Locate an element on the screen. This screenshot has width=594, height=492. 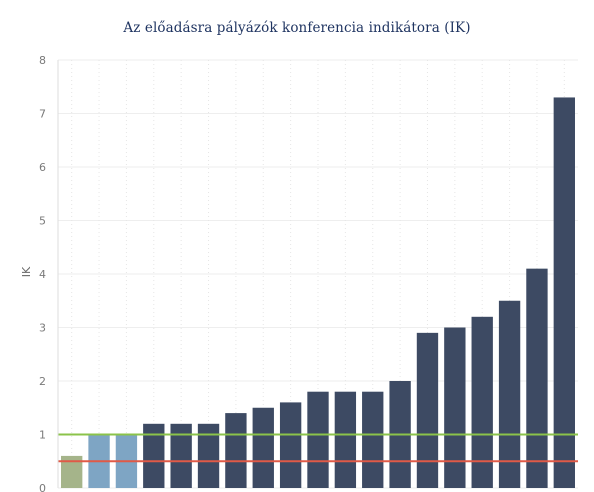
reference-lines is located at coordinates (318, 448).